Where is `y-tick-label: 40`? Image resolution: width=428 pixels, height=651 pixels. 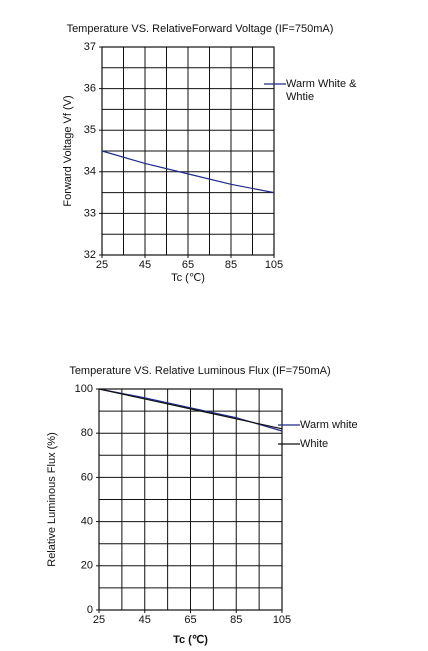 y-tick-label: 40 is located at coordinates (87, 522).